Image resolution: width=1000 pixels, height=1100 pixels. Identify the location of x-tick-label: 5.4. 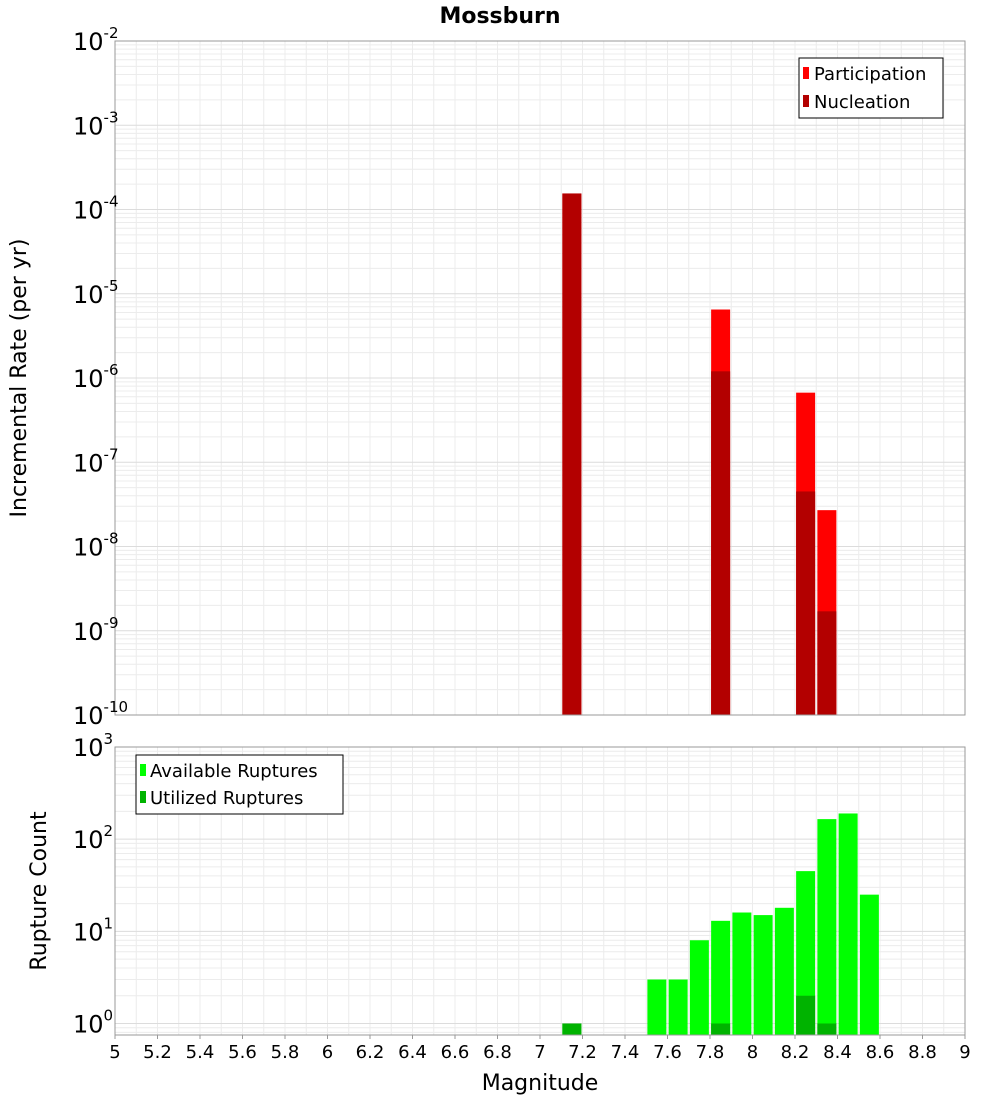
(200, 1052).